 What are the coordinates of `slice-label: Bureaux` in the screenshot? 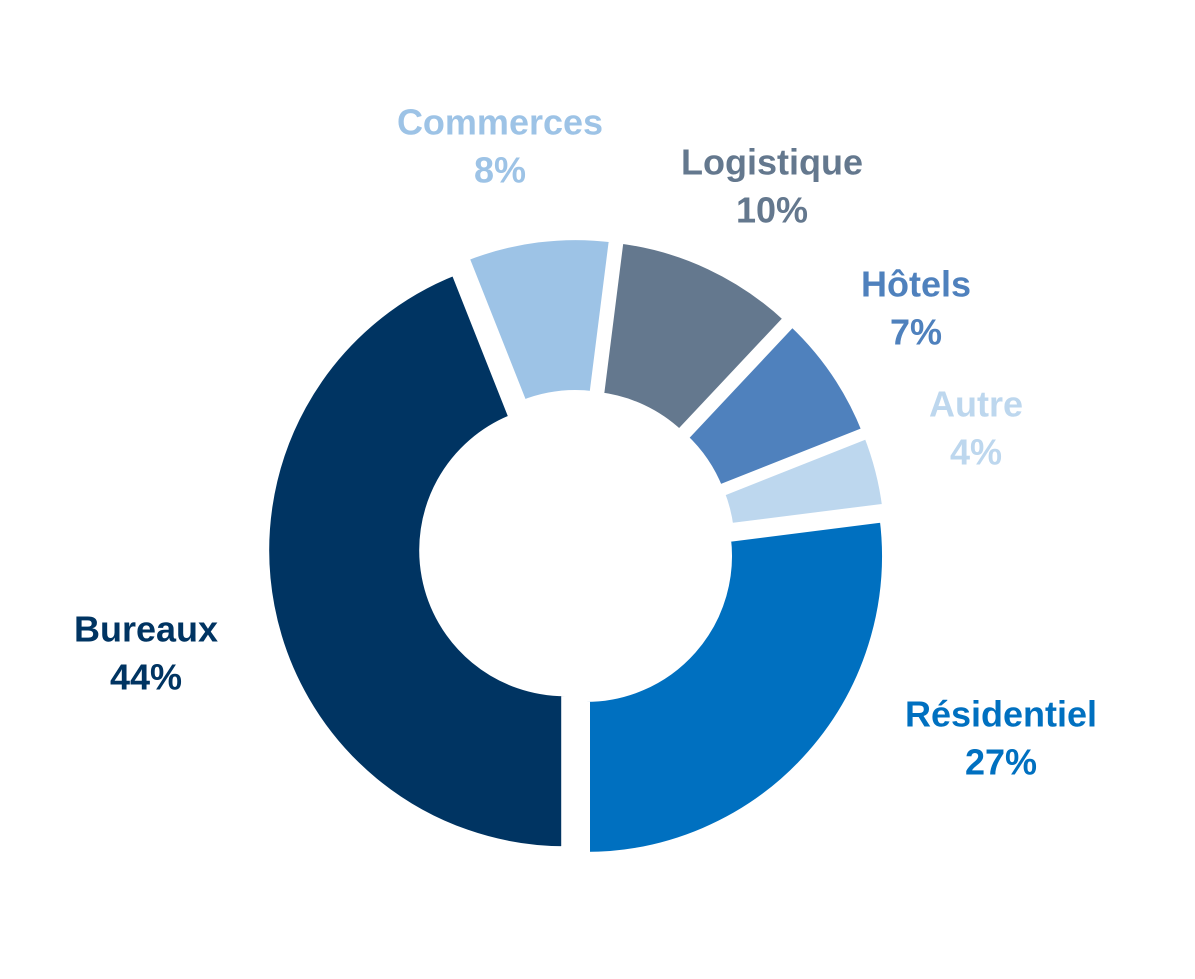 It's located at (146, 629).